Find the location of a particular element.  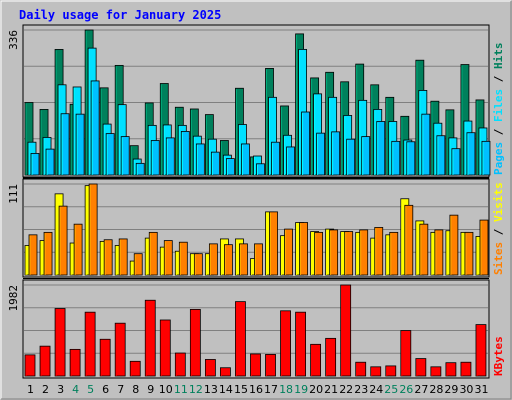

bar-pages-day-26-fill is located at coordinates (411, 158).